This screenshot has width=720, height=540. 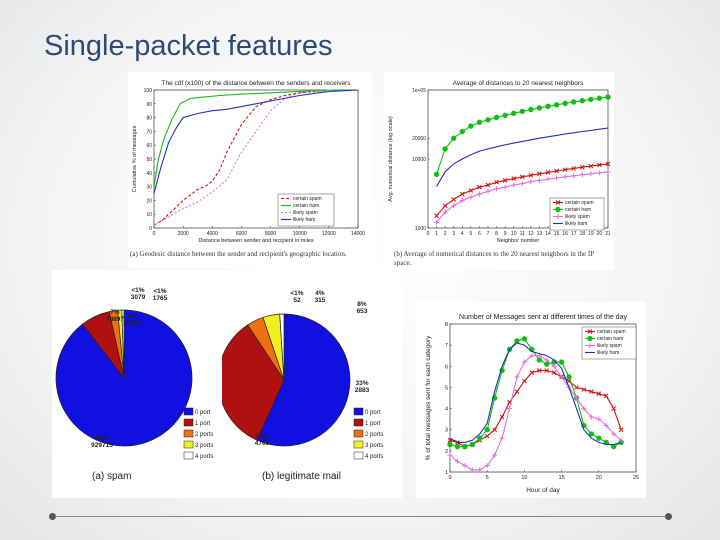 I want to click on y-tick-label: 8, so click(x=446, y=325).